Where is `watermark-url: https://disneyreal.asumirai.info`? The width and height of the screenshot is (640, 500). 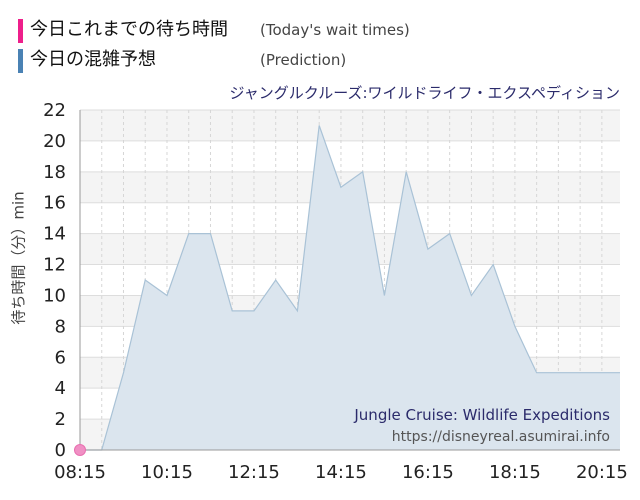
watermark-url: https://disneyreal.asumirai.info is located at coordinates (501, 437).